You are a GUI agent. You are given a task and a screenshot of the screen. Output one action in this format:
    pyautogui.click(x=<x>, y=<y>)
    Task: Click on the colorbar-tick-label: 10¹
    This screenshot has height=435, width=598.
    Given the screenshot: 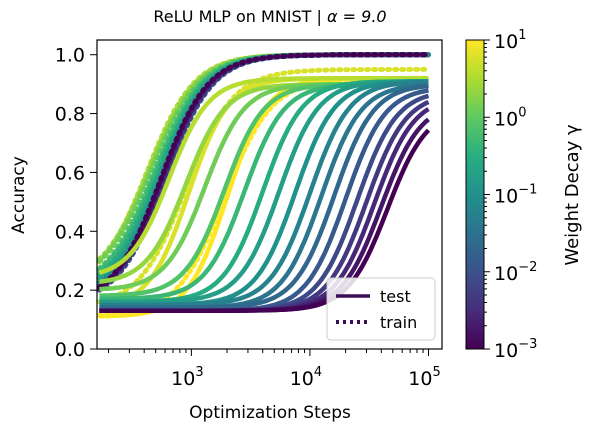 What is the action you would take?
    pyautogui.click(x=510, y=40)
    